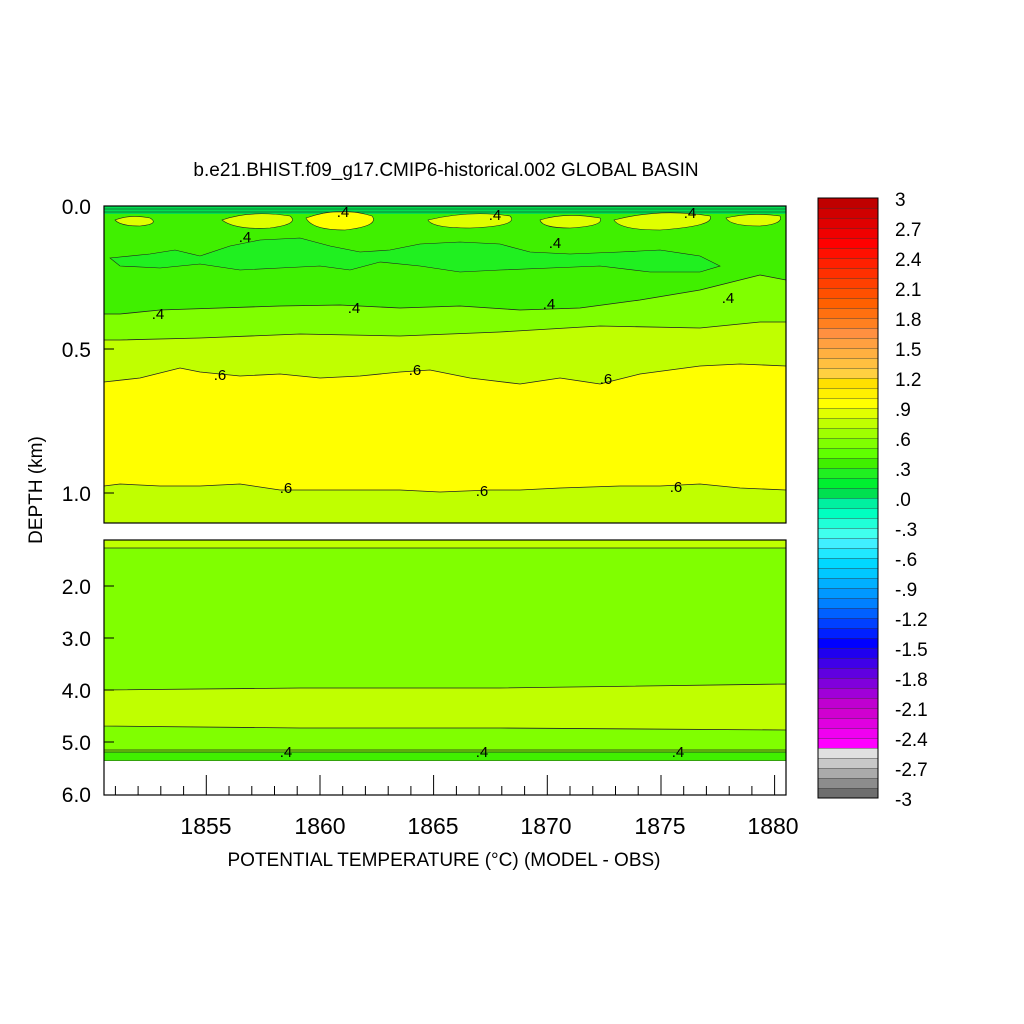 This screenshot has height=1024, width=1024. What do you see at coordinates (911, 710) in the screenshot?
I see `colorbar-label: -2.1` at bounding box center [911, 710].